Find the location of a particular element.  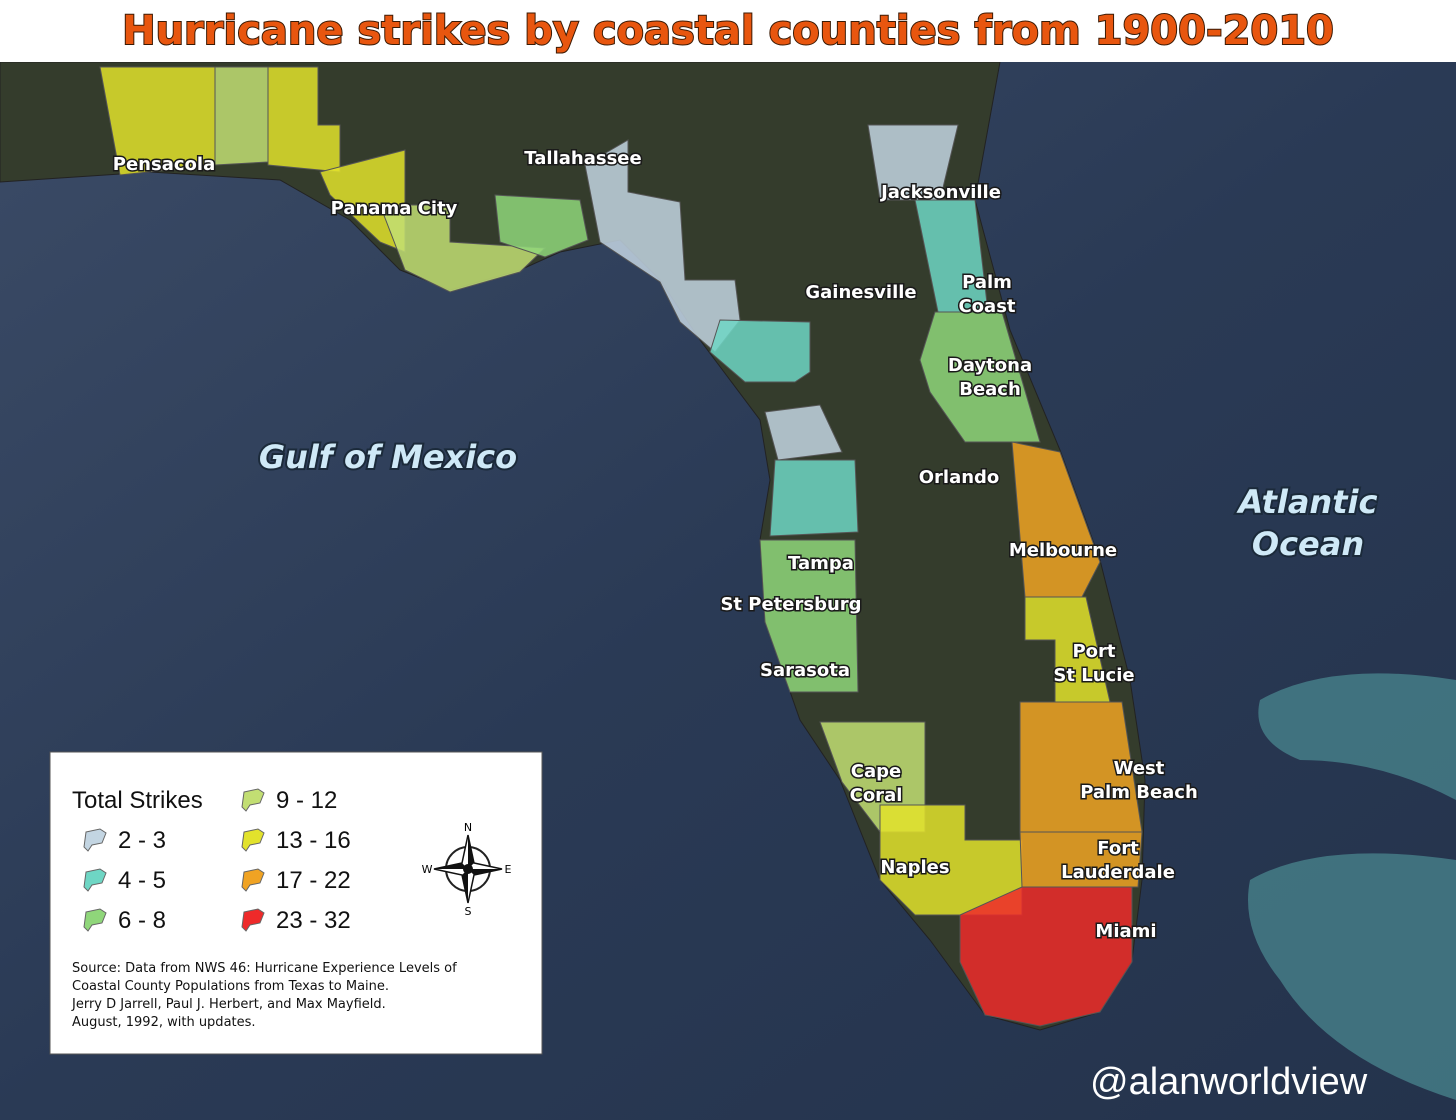

legend-label: 9 - 12 is located at coordinates (306, 800).